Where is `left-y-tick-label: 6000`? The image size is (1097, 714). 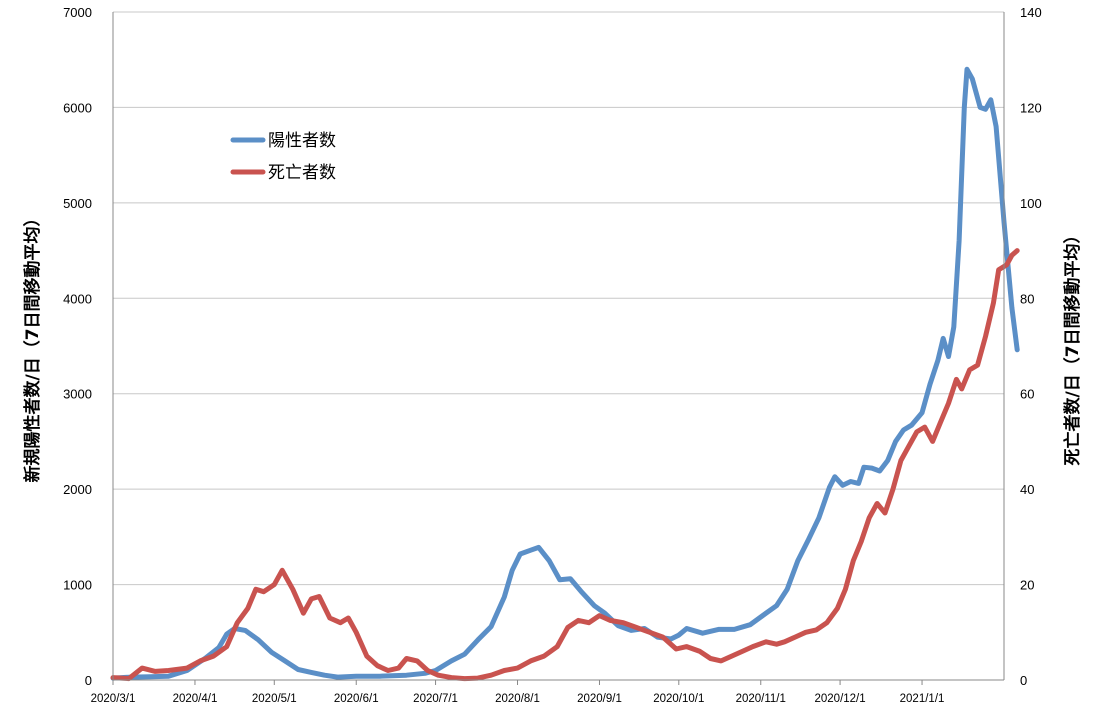
left-y-tick-label: 6000 is located at coordinates (77, 107).